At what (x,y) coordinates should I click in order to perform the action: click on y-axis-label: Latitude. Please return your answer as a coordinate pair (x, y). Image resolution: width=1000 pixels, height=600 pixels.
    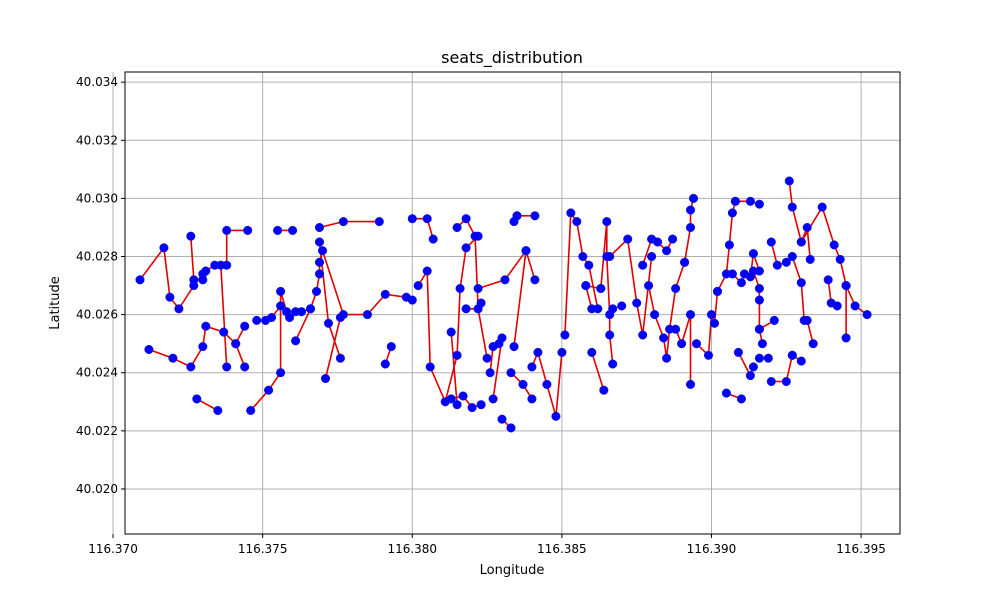
    Looking at the image, I should click on (55, 303).